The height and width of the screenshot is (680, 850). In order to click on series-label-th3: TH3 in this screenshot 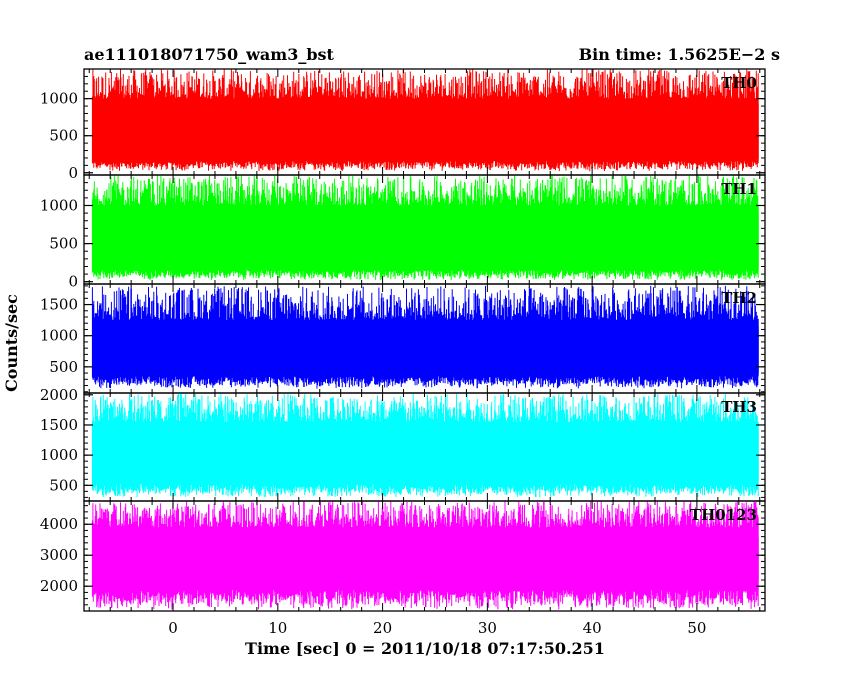, I will do `click(739, 407)`.